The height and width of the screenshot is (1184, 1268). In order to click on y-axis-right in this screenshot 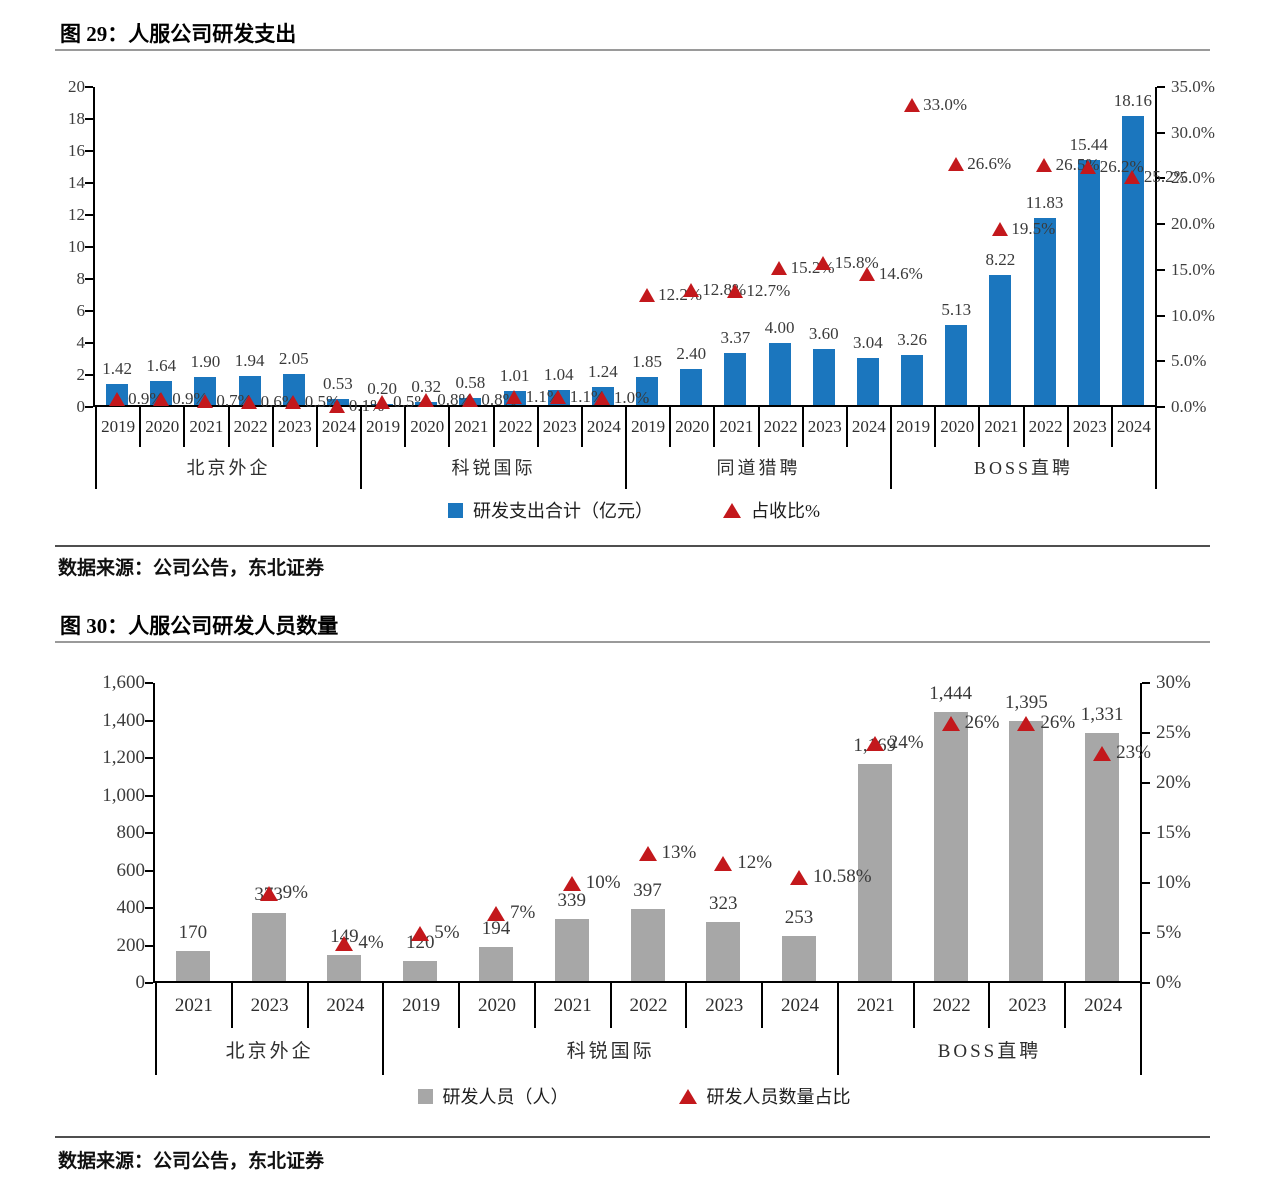, I will do `click(1156, 247)`.